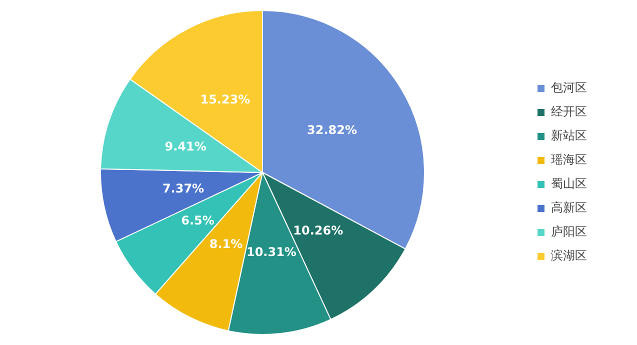 This screenshot has height=345, width=637. What do you see at coordinates (225, 99) in the screenshot?
I see `data-label: 15.23%` at bounding box center [225, 99].